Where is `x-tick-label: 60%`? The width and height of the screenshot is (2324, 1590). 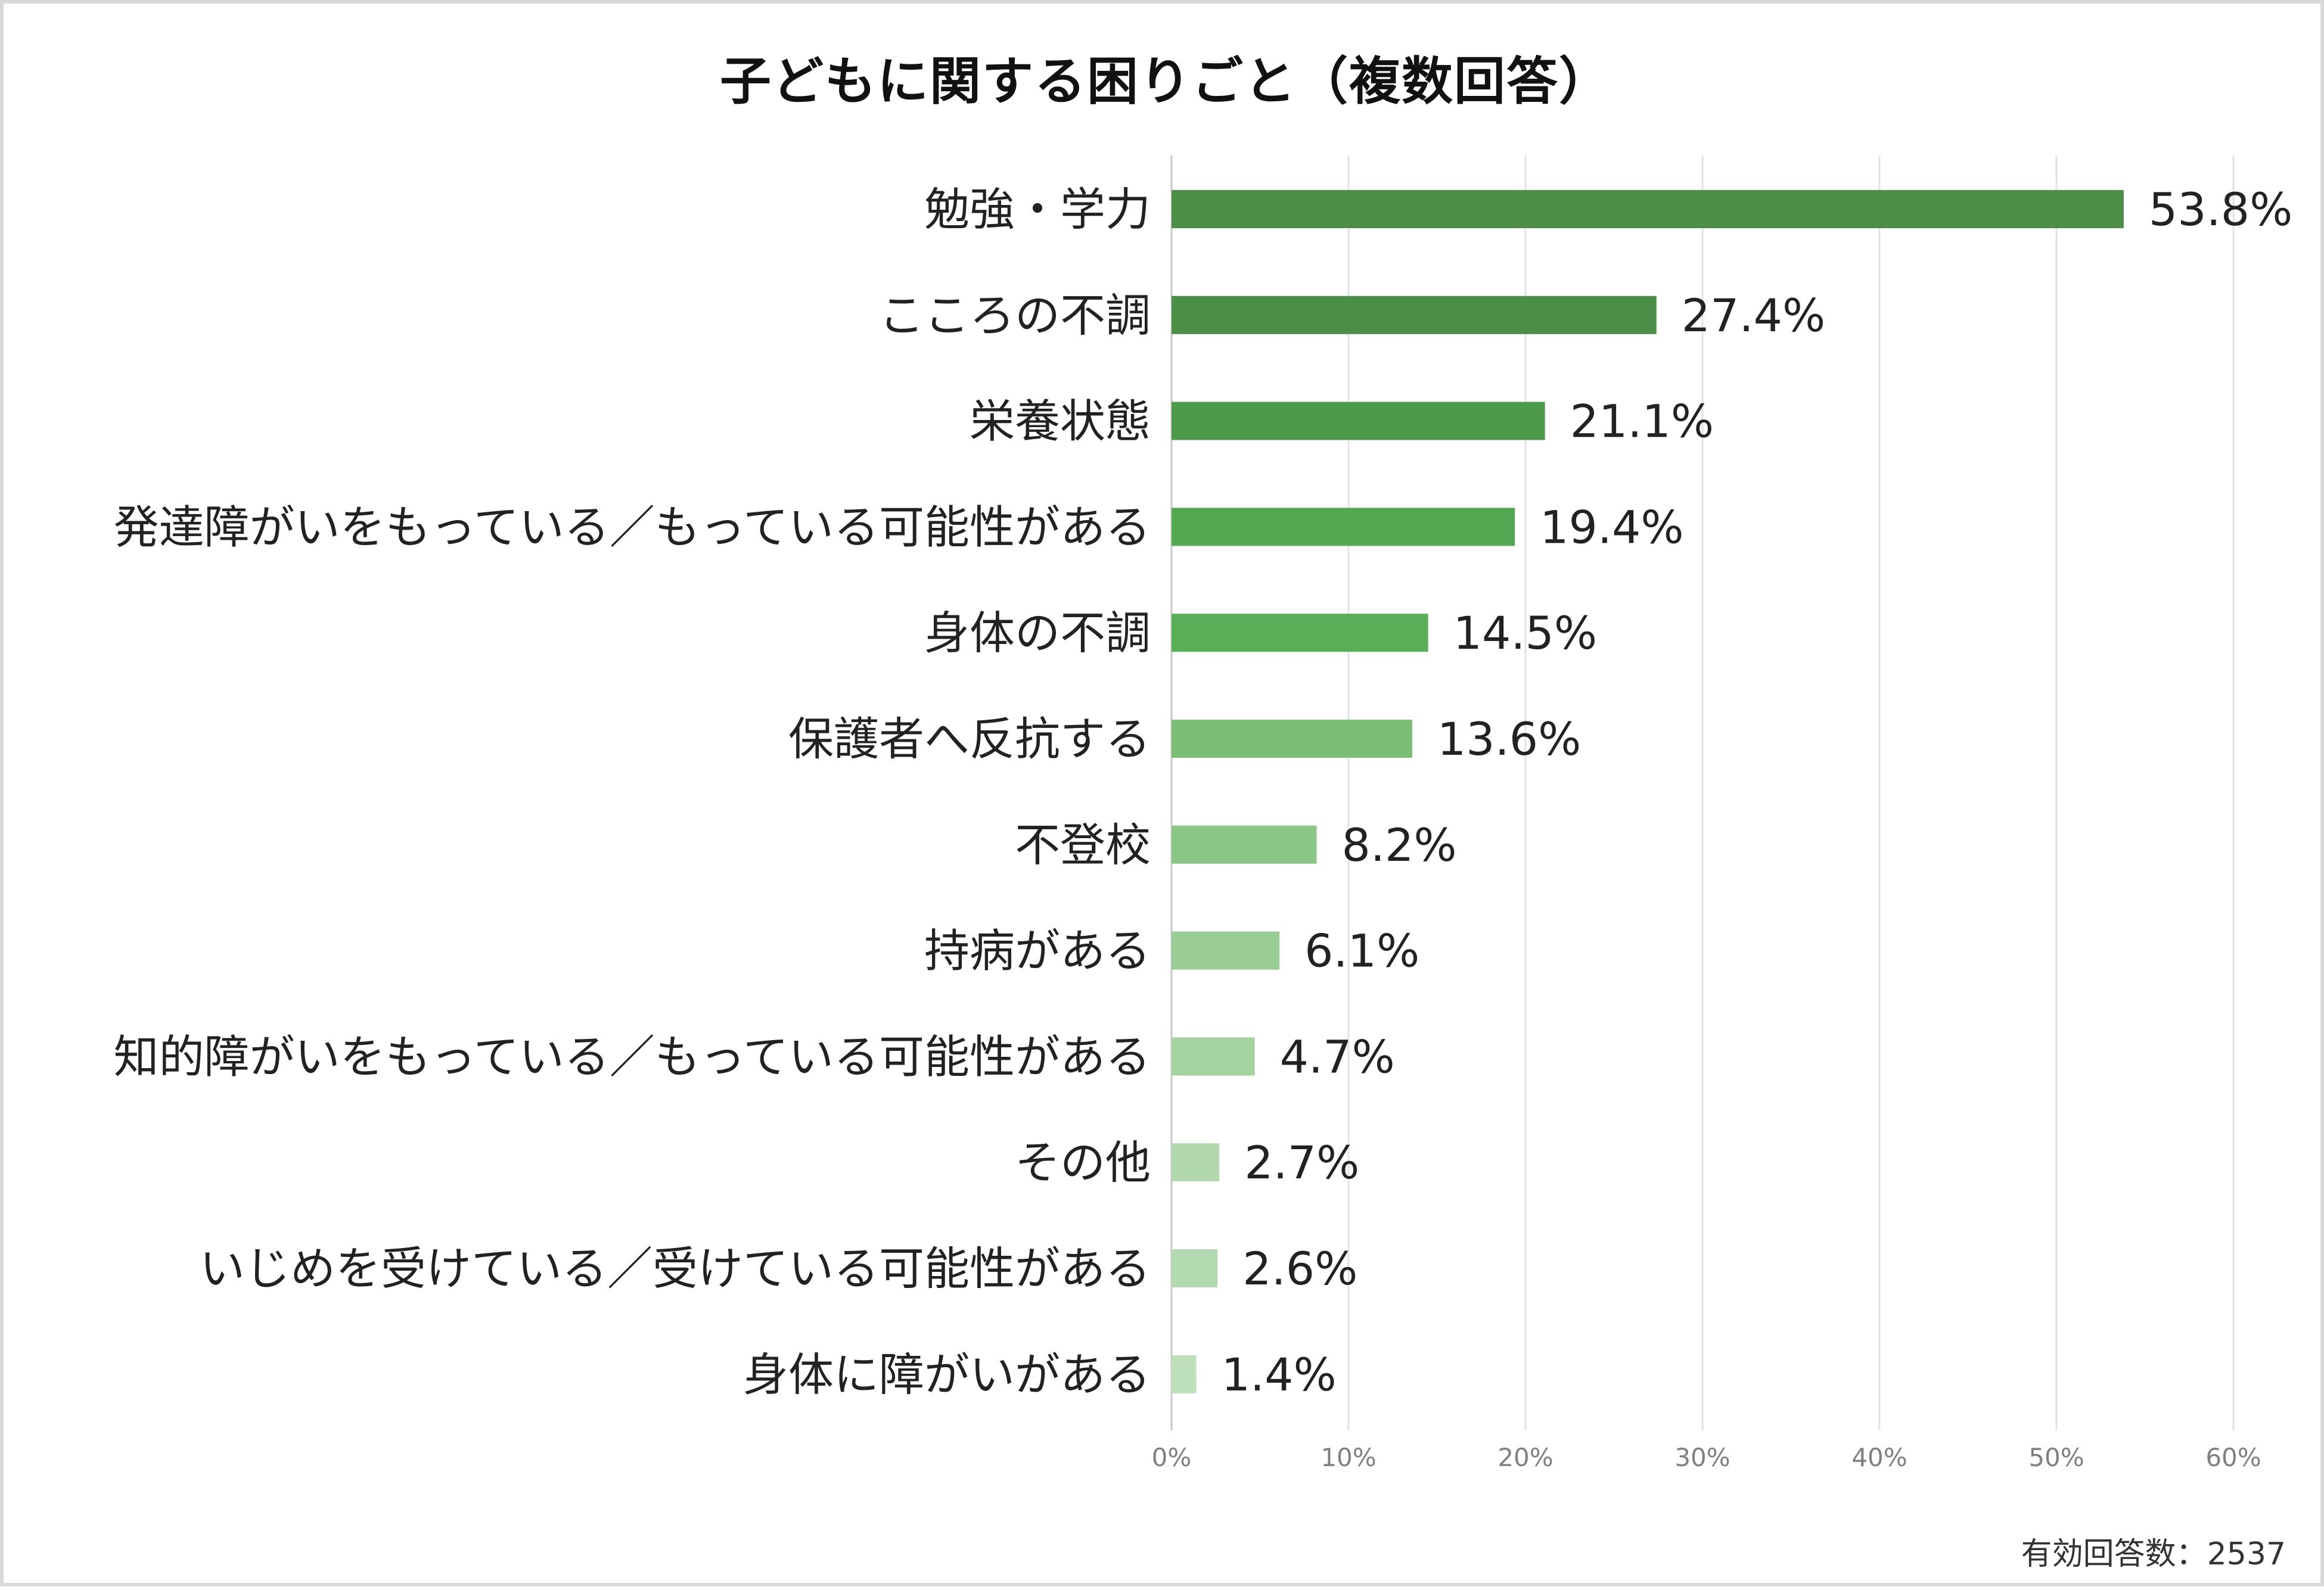
x-tick-label: 60% is located at coordinates (2233, 1458).